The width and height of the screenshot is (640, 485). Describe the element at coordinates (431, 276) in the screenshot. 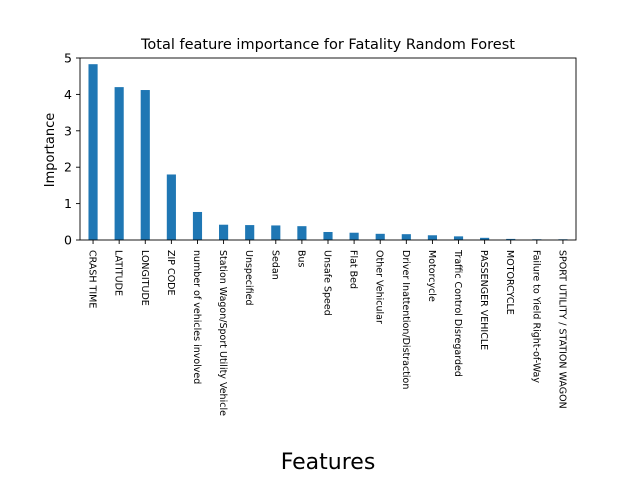

I see `x-tick-label: Motorcycle` at that location.